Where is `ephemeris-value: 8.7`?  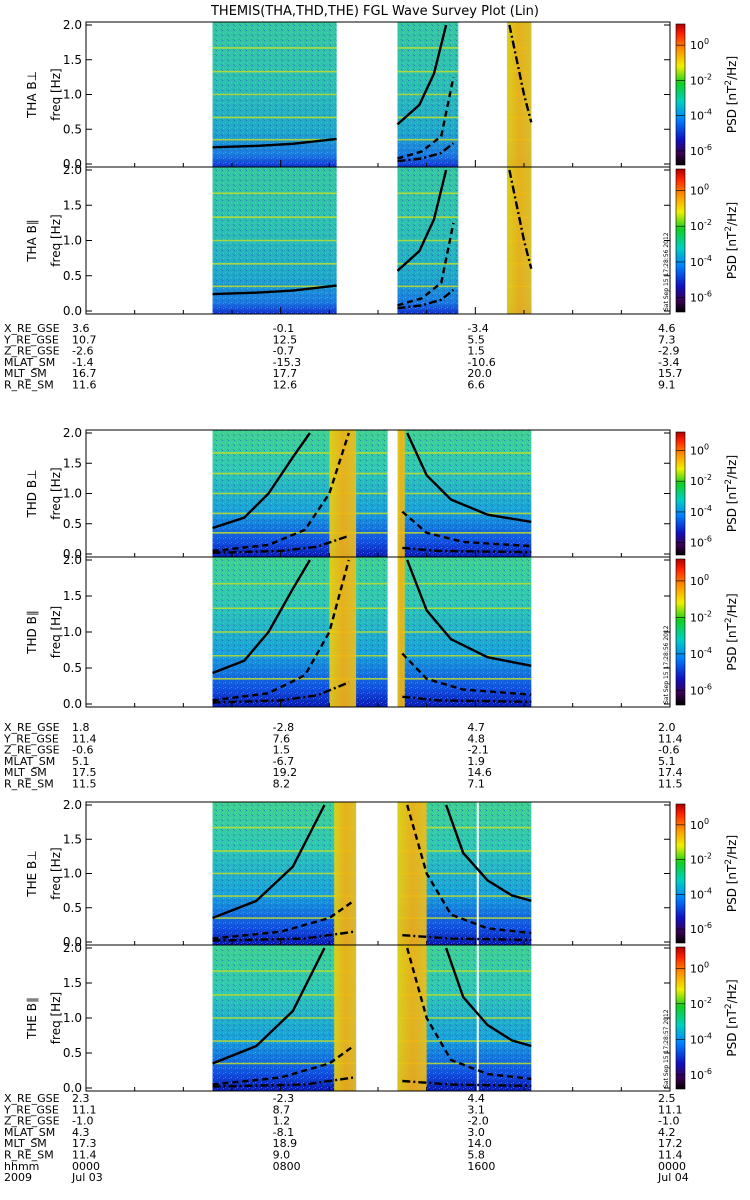 ephemeris-value: 8.7 is located at coordinates (282, 1109).